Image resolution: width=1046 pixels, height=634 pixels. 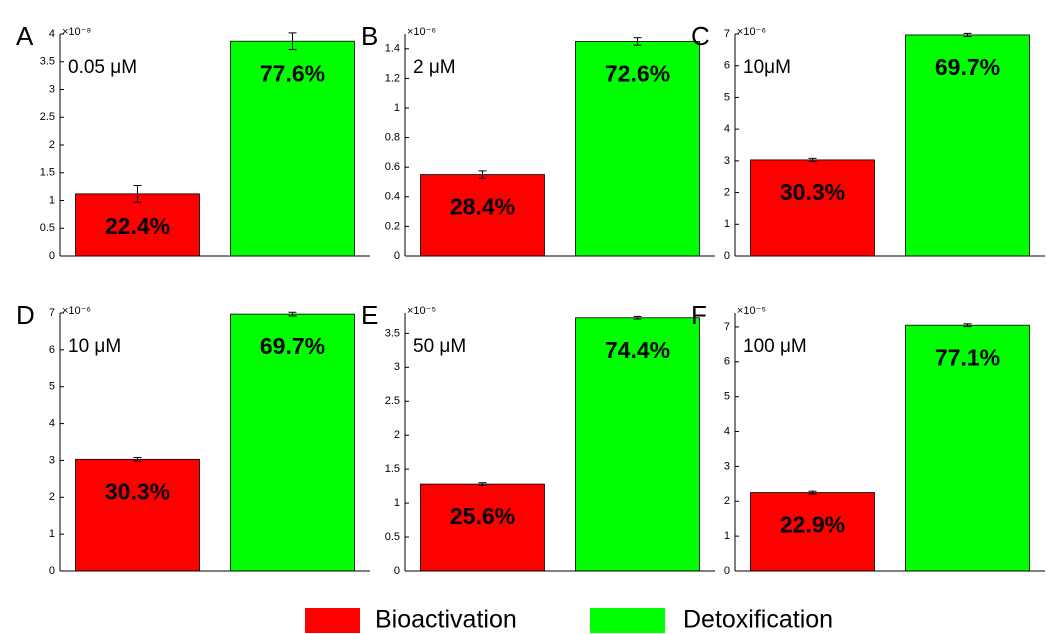 I want to click on y-tick-label: 0.8, so click(x=392, y=138).